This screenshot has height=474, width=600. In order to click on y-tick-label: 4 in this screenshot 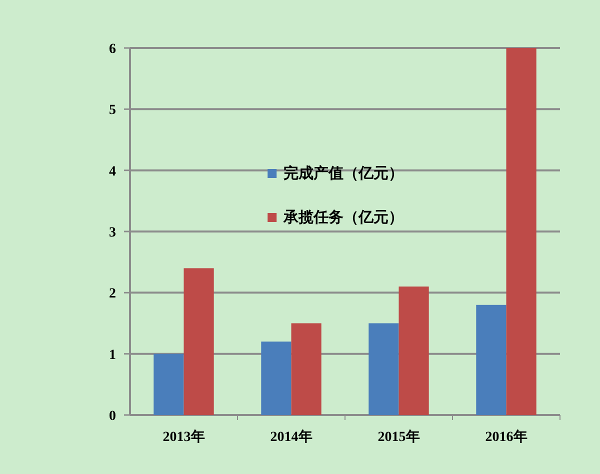, I will do `click(112, 172)`.